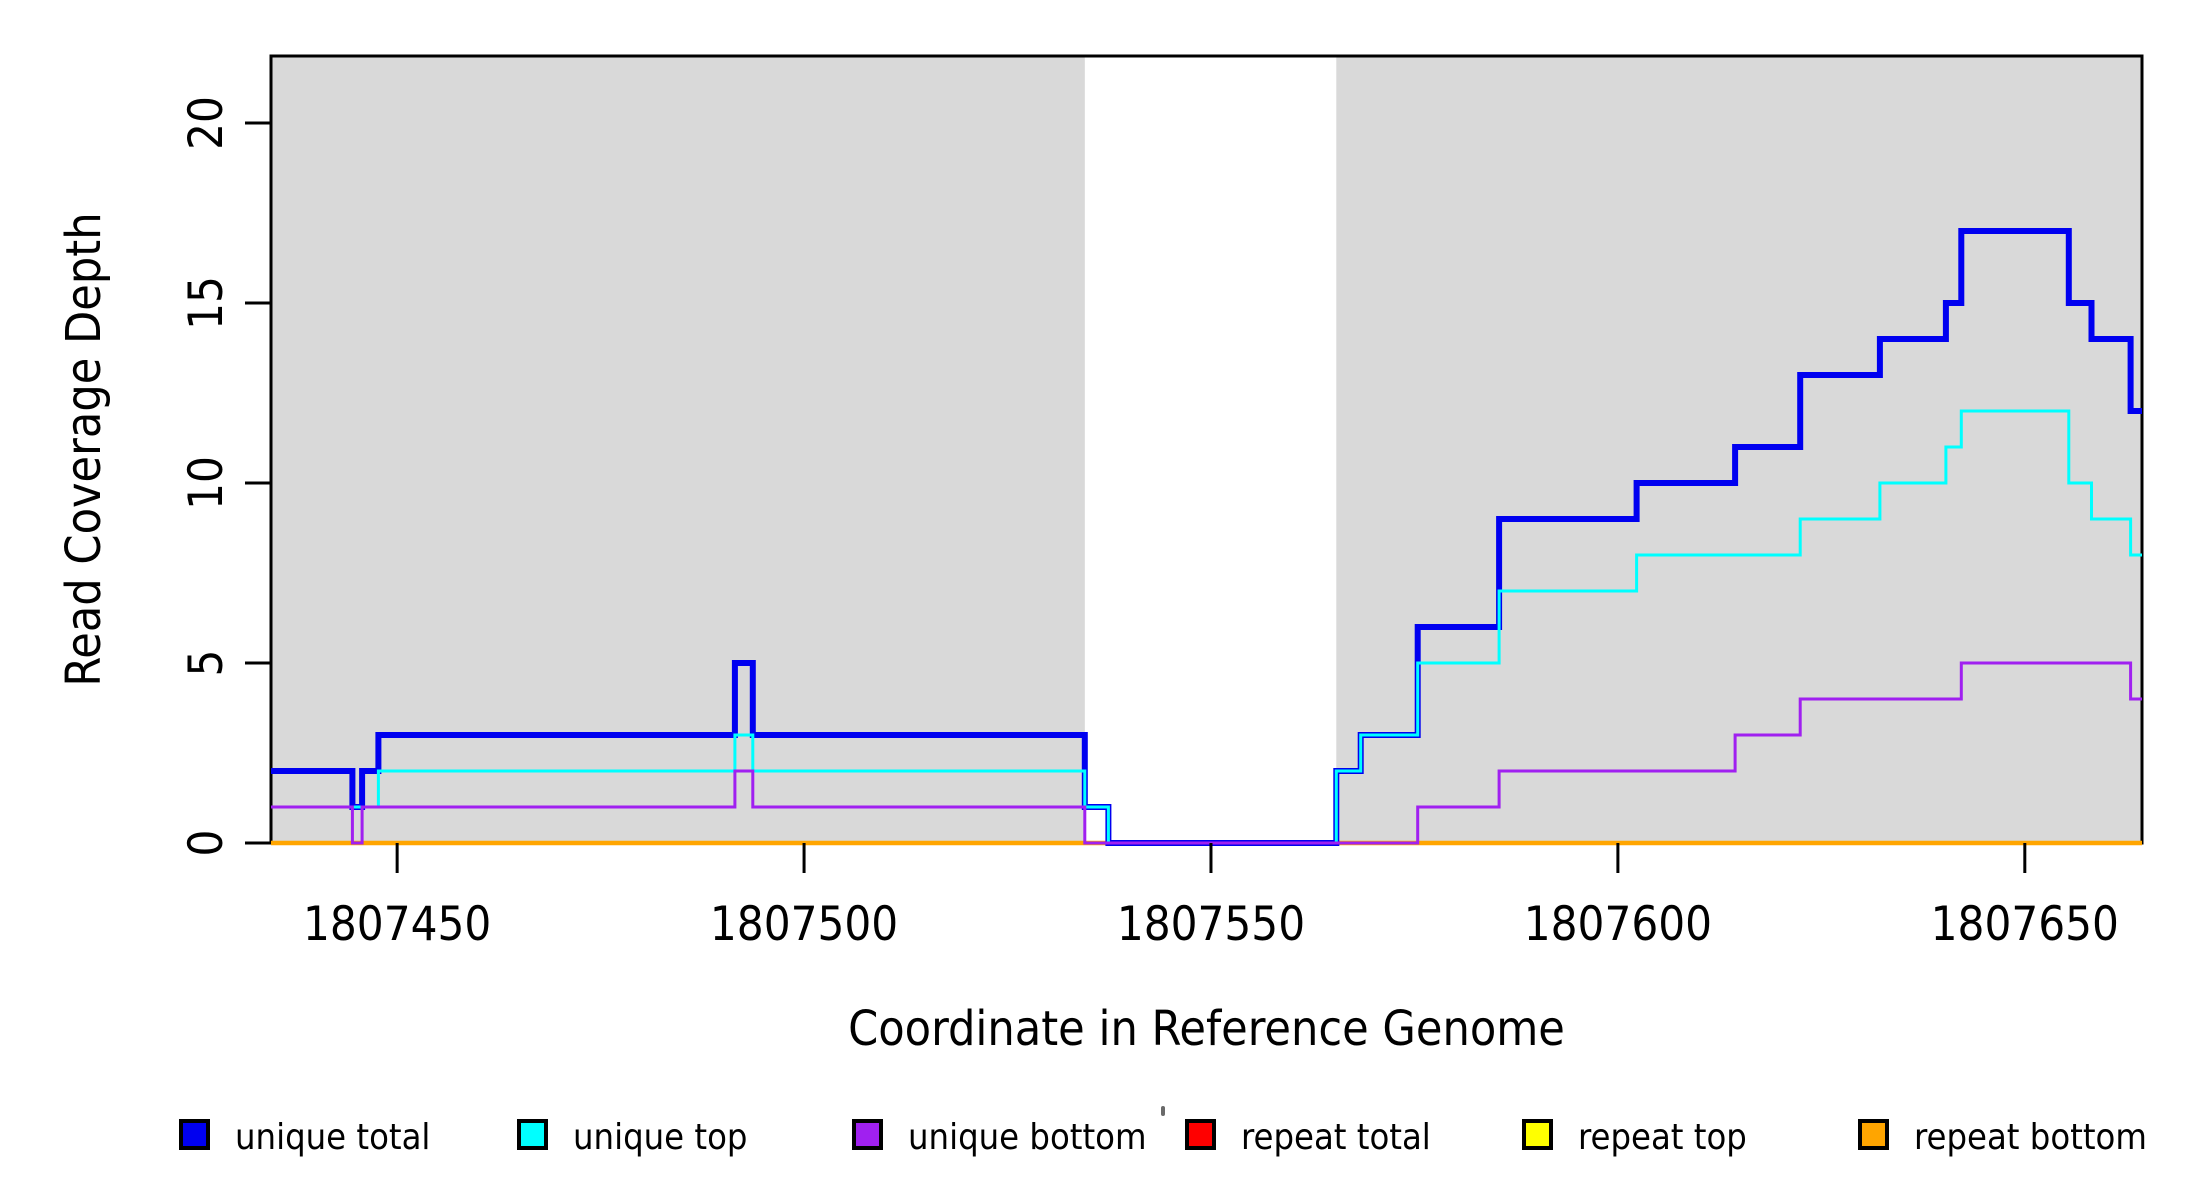 The width and height of the screenshot is (2200, 1204). What do you see at coordinates (804, 924) in the screenshot?
I see `x-tick-label: 1807500` at bounding box center [804, 924].